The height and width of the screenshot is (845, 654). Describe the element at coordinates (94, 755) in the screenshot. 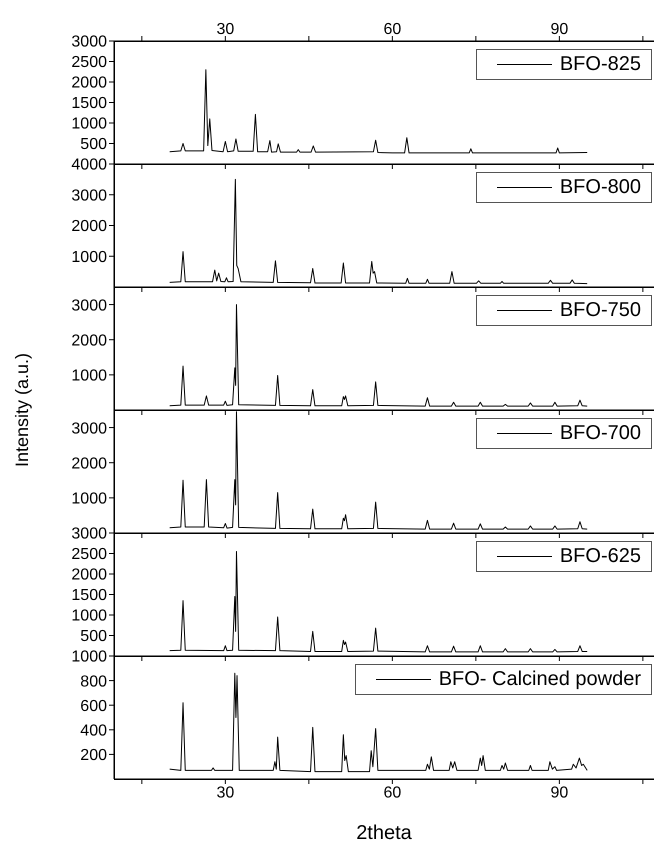

I see `y-tick-label: 200` at that location.